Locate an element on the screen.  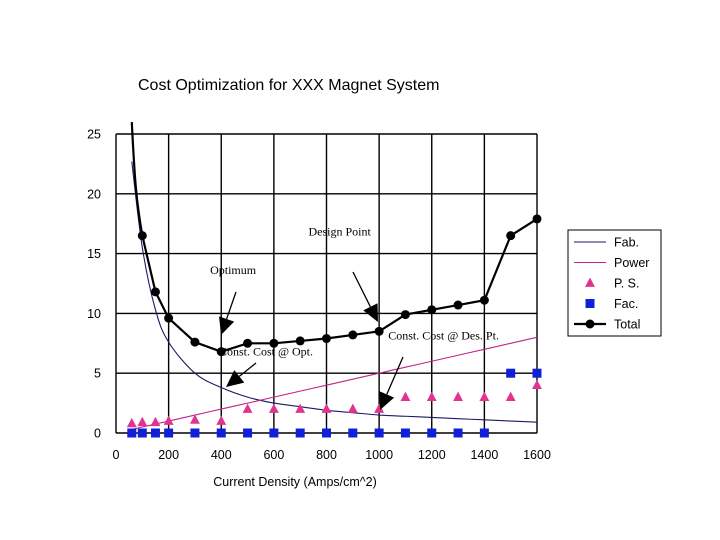
legend-label: Fab. is located at coordinates (626, 243).